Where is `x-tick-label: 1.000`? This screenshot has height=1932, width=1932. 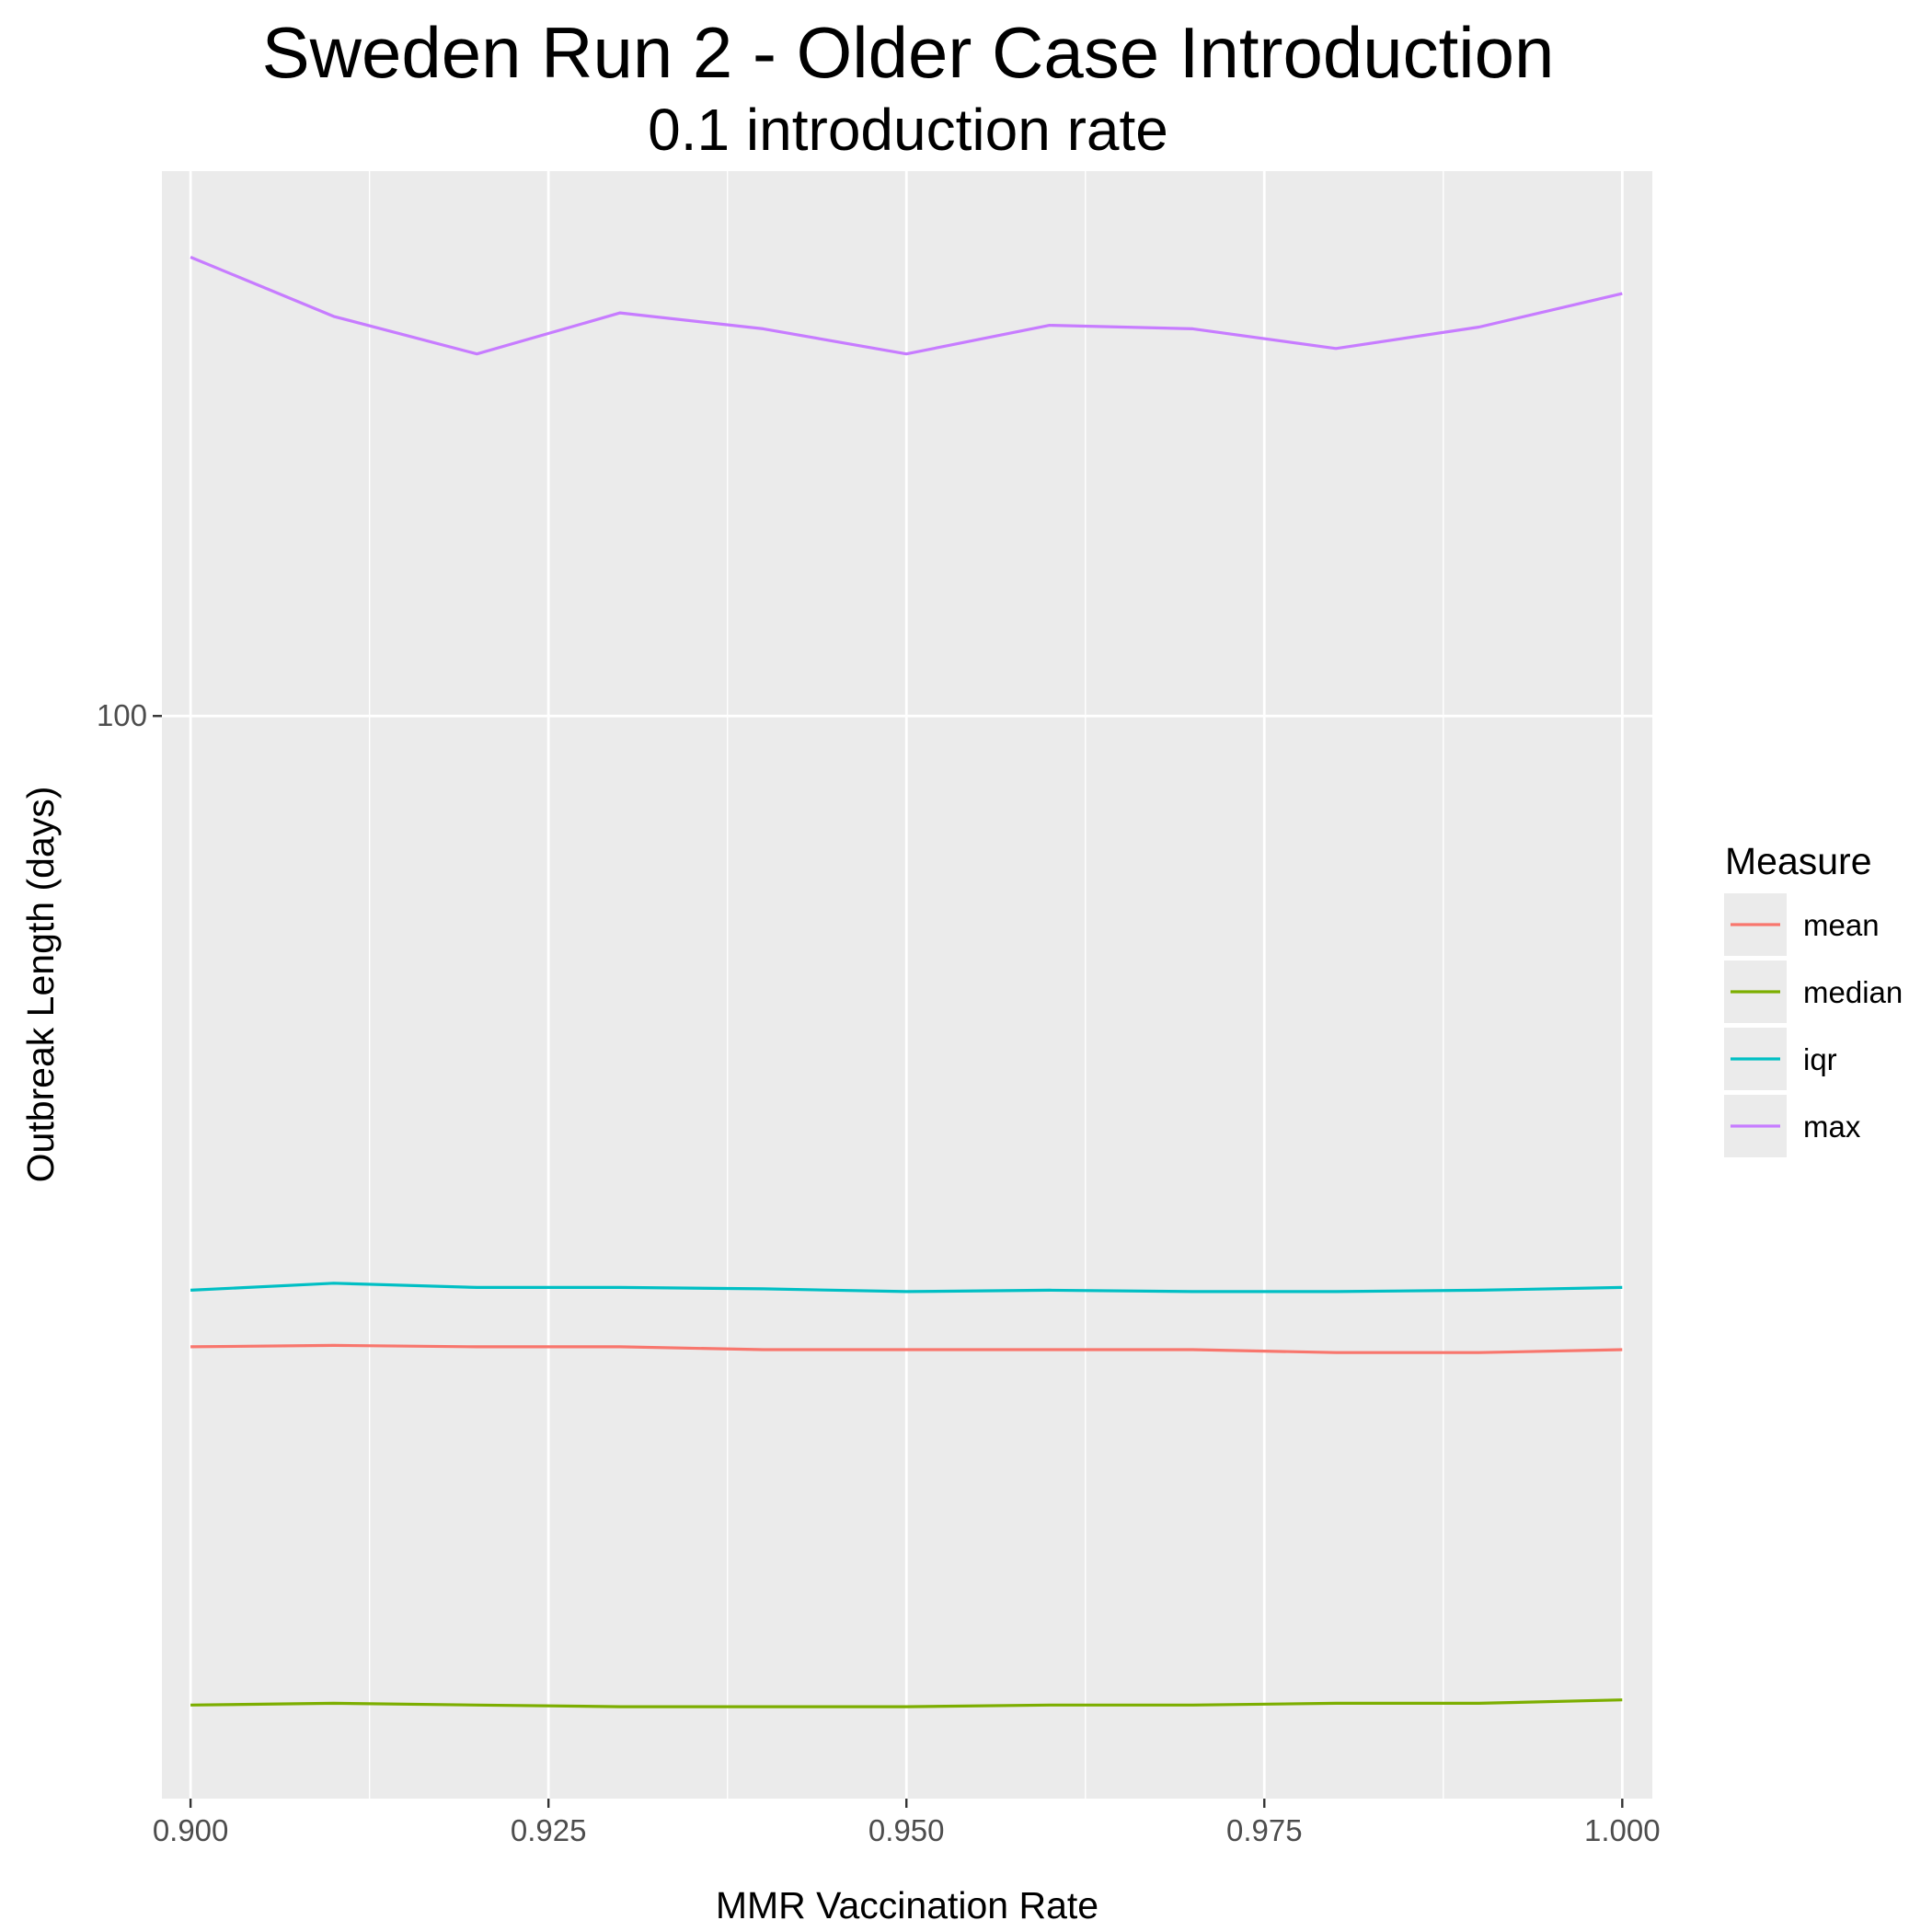 x-tick-label: 1.000 is located at coordinates (1622, 1830).